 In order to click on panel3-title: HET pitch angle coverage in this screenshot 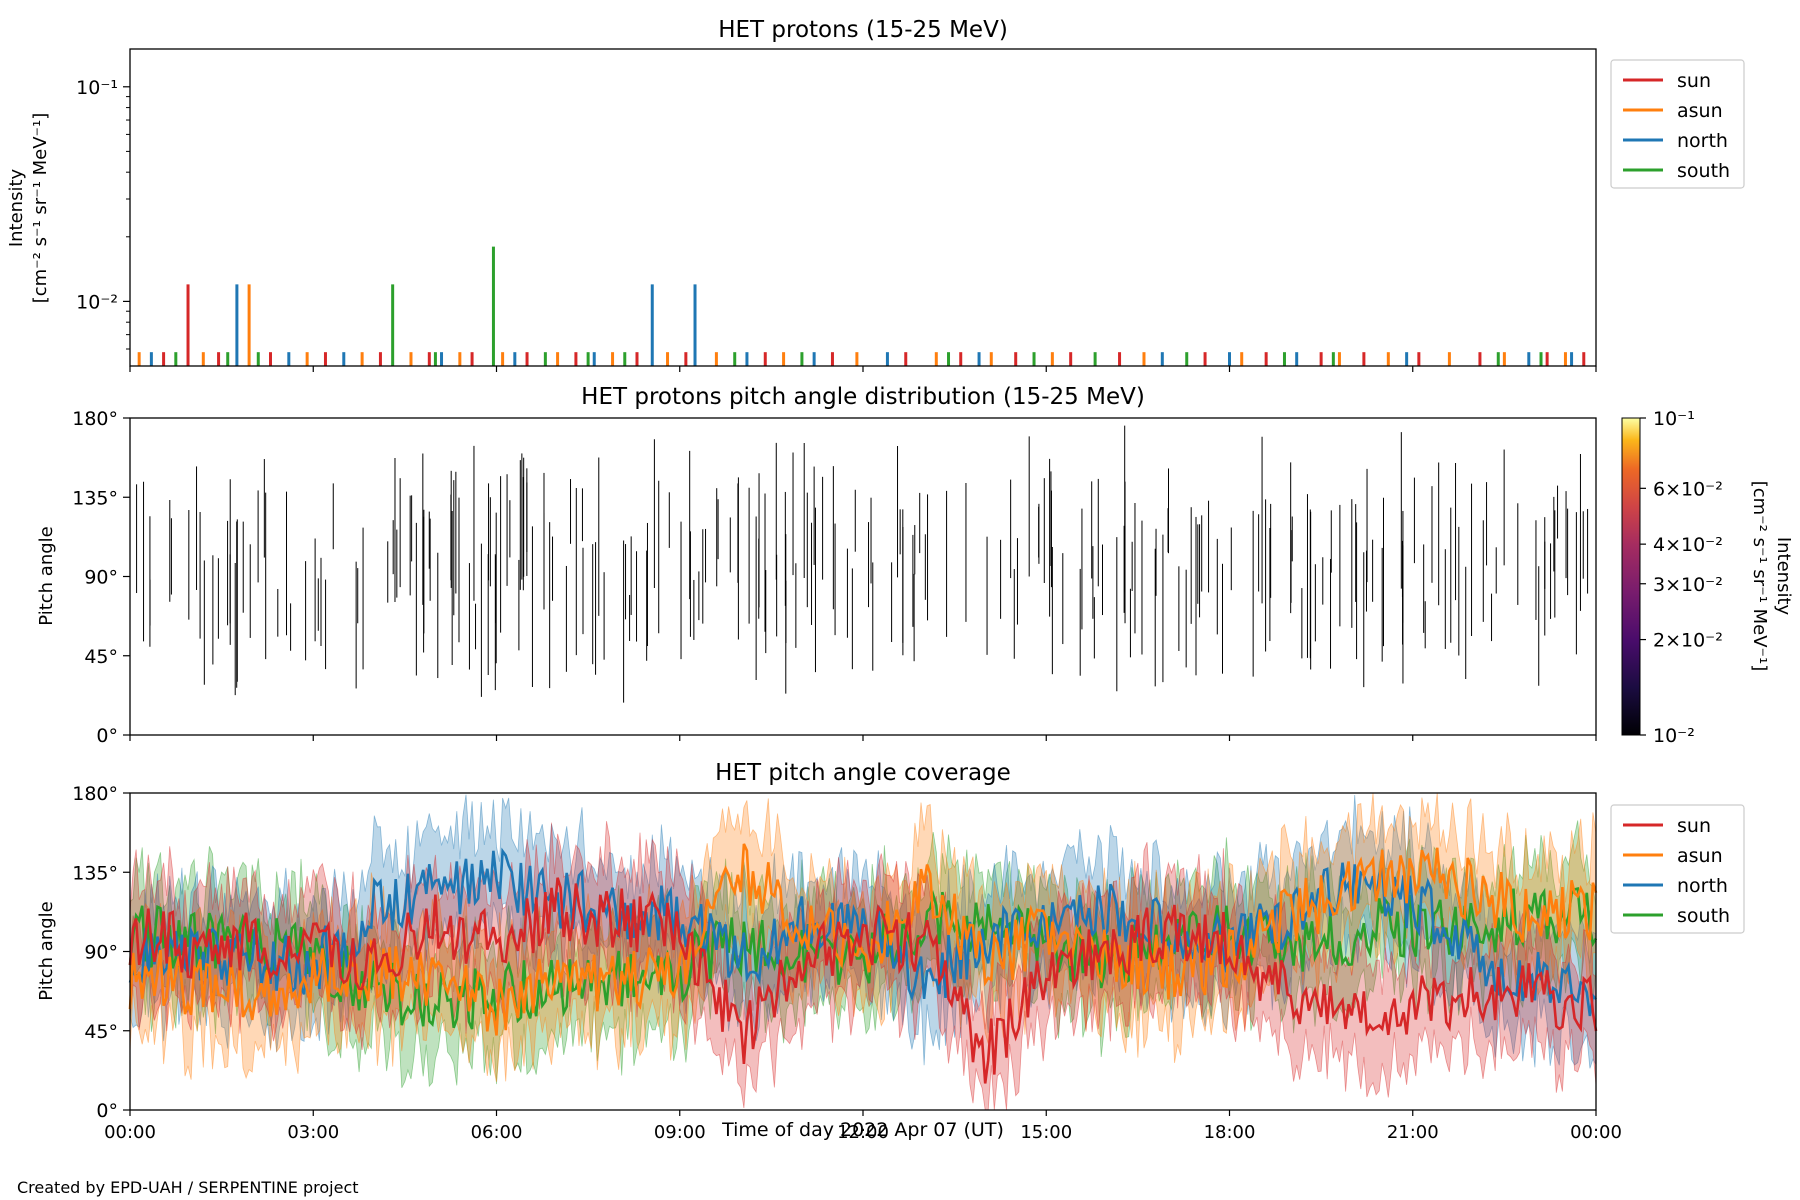, I will do `click(863, 773)`.